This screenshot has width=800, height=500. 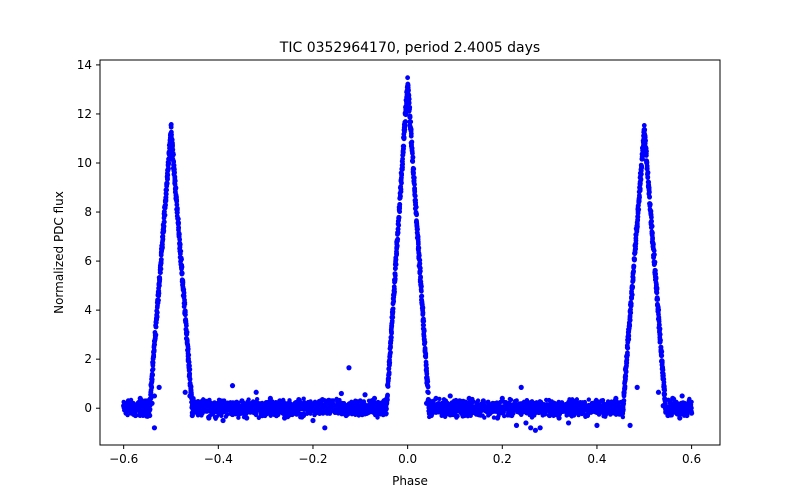 I want to click on y-axis-label: Normalized PDC flux, so click(x=59, y=252).